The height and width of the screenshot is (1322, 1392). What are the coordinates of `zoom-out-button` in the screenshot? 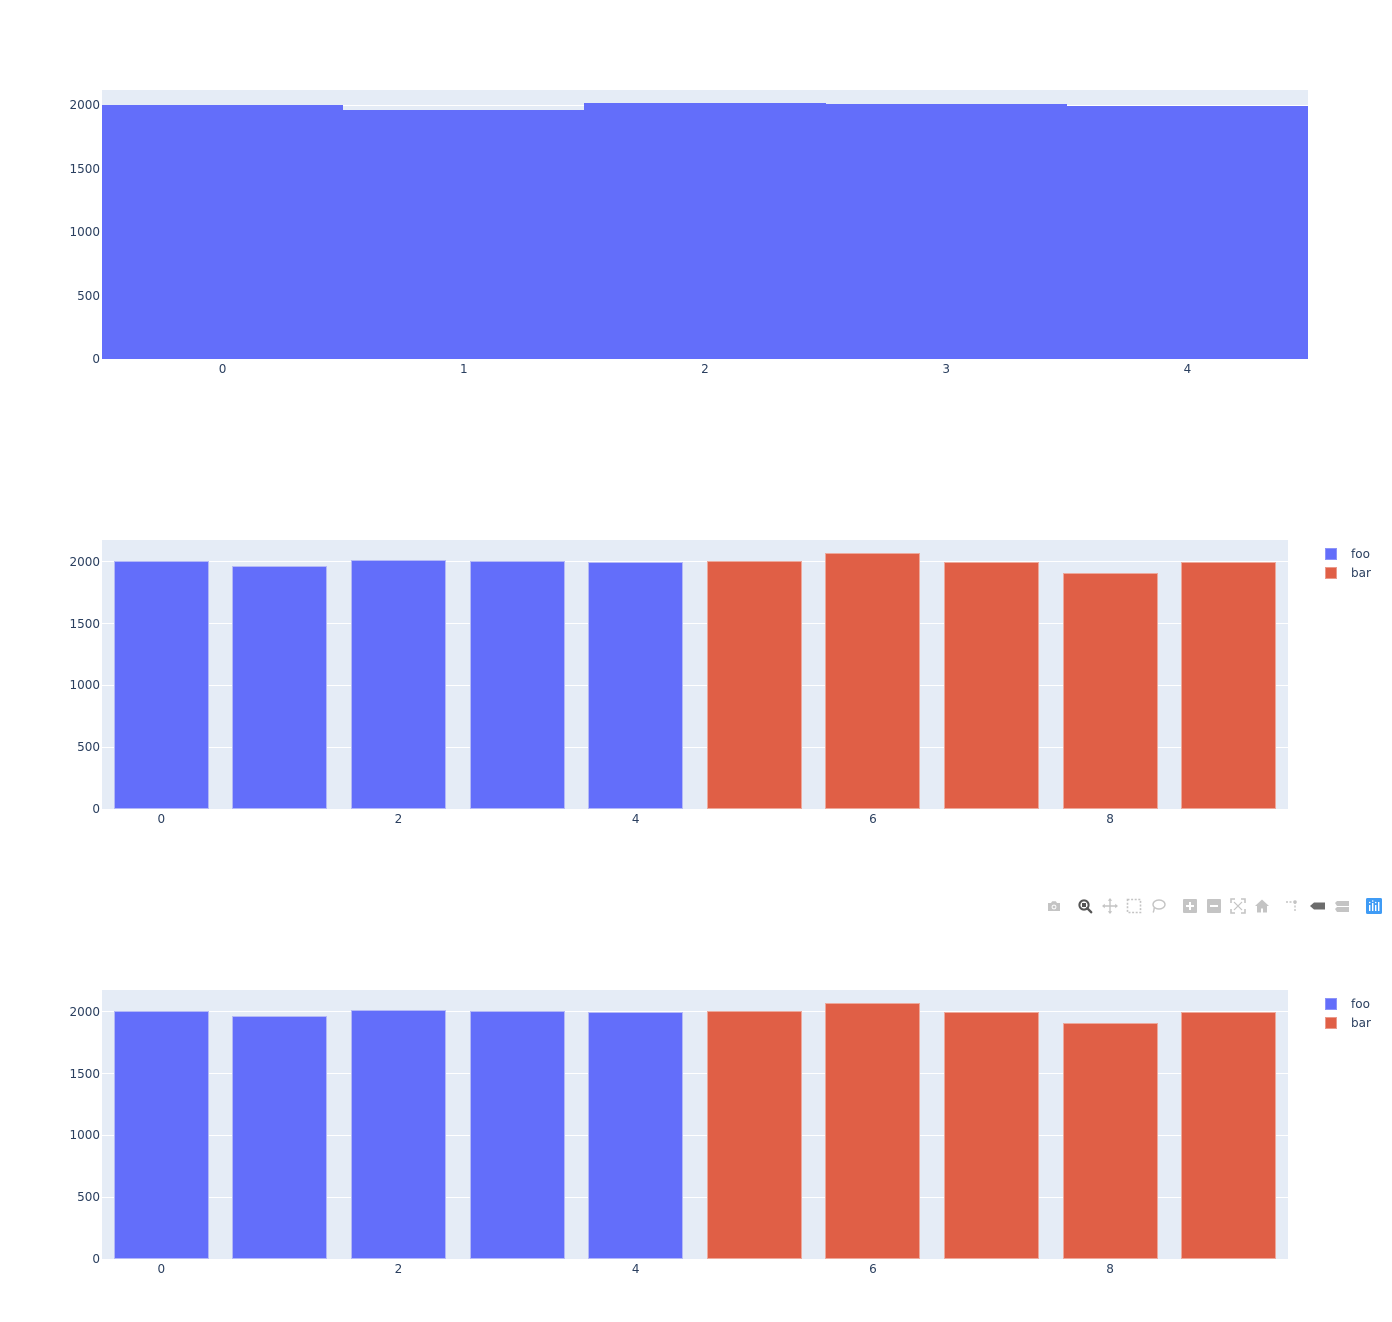 It's located at (1214, 906).